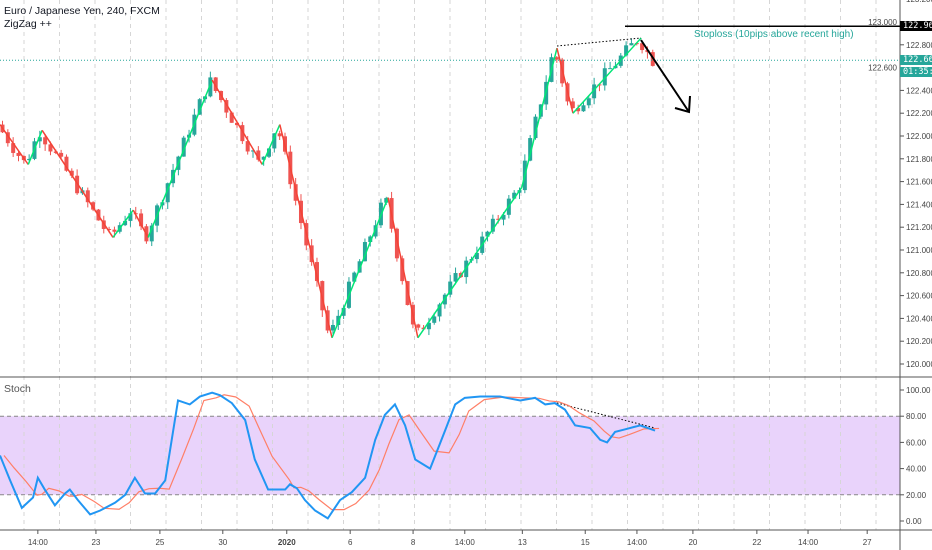 The width and height of the screenshot is (932, 550). Describe the element at coordinates (350, 542) in the screenshot. I see `time-tick-label: 6` at that location.